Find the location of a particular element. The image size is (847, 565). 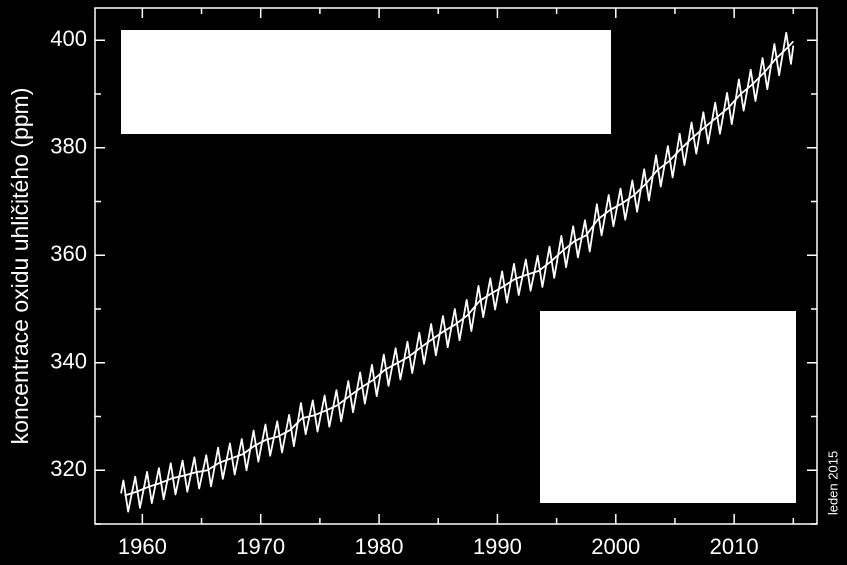

y-tick-label: 360 is located at coordinates (68, 253).